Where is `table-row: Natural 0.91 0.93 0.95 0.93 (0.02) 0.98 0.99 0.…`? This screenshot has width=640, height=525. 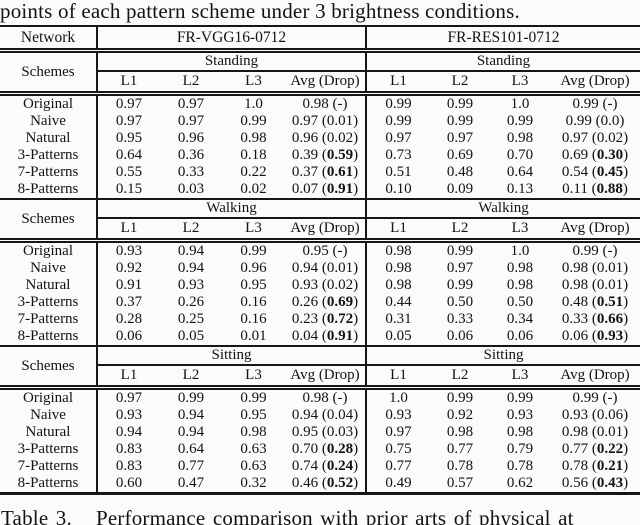
table-row: Natural 0.91 0.93 0.95 0.93 (0.02) 0.98 0.99 0.… is located at coordinates (320, 285).